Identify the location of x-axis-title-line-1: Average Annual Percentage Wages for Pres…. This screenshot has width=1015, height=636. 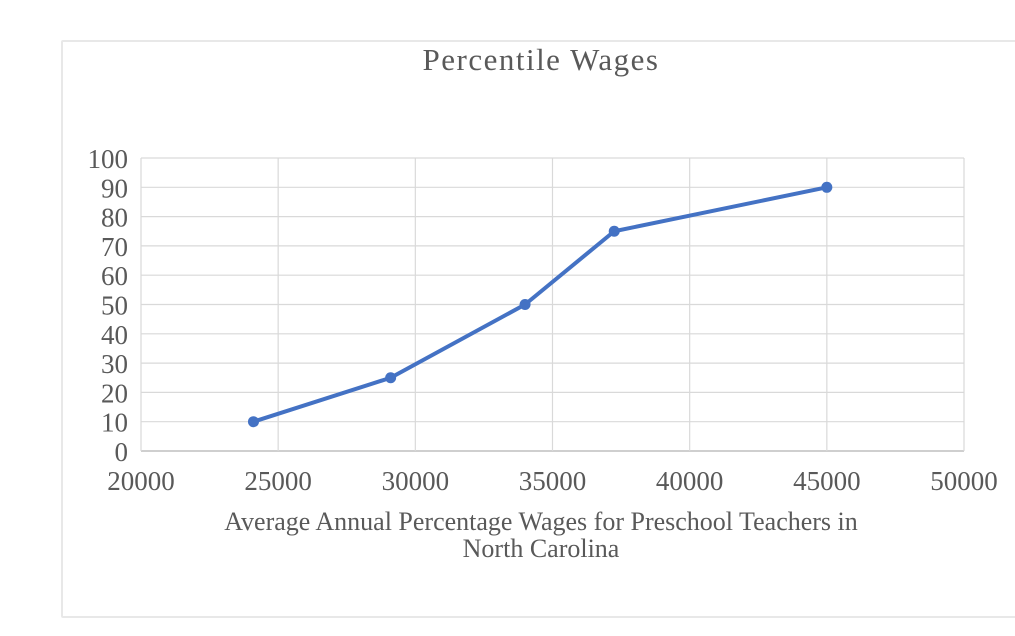
(541, 521).